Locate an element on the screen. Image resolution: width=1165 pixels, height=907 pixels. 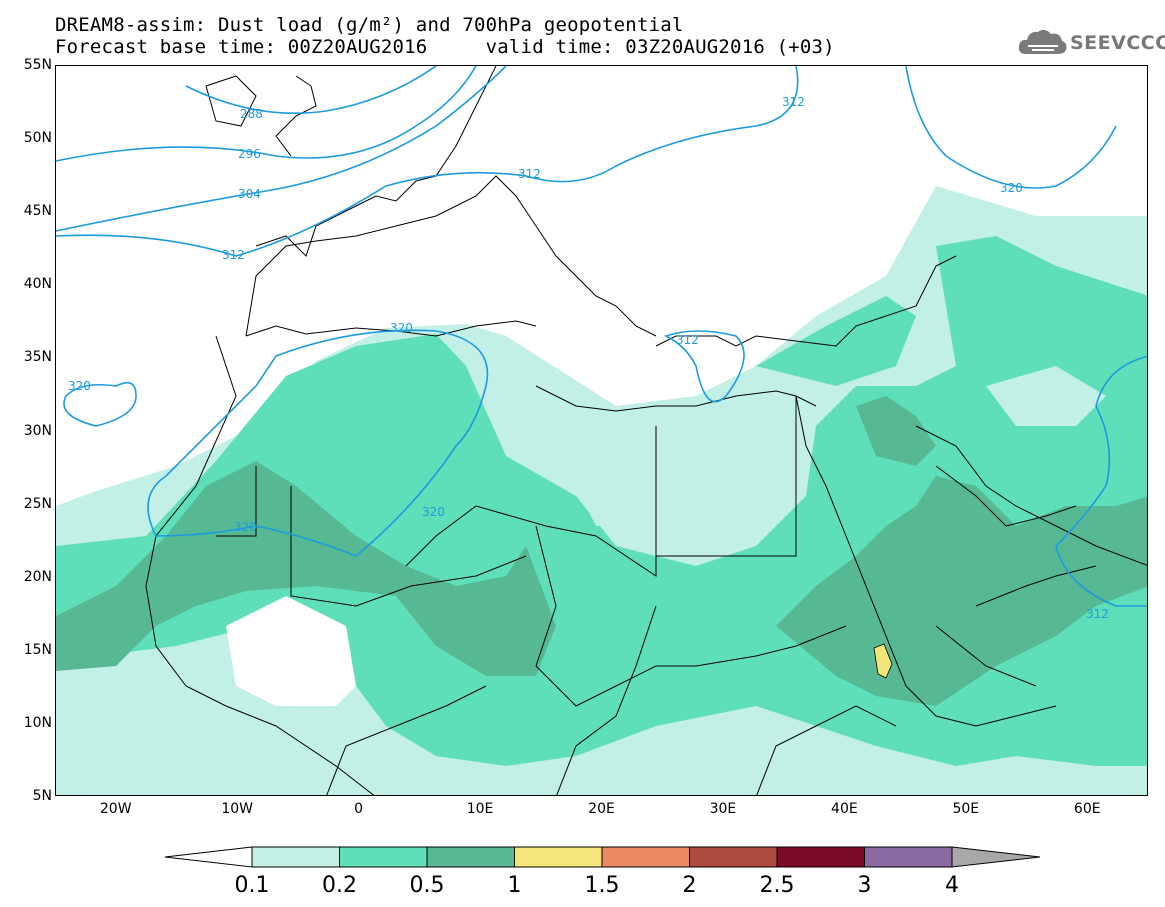
contour-label: 304 is located at coordinates (249, 194).